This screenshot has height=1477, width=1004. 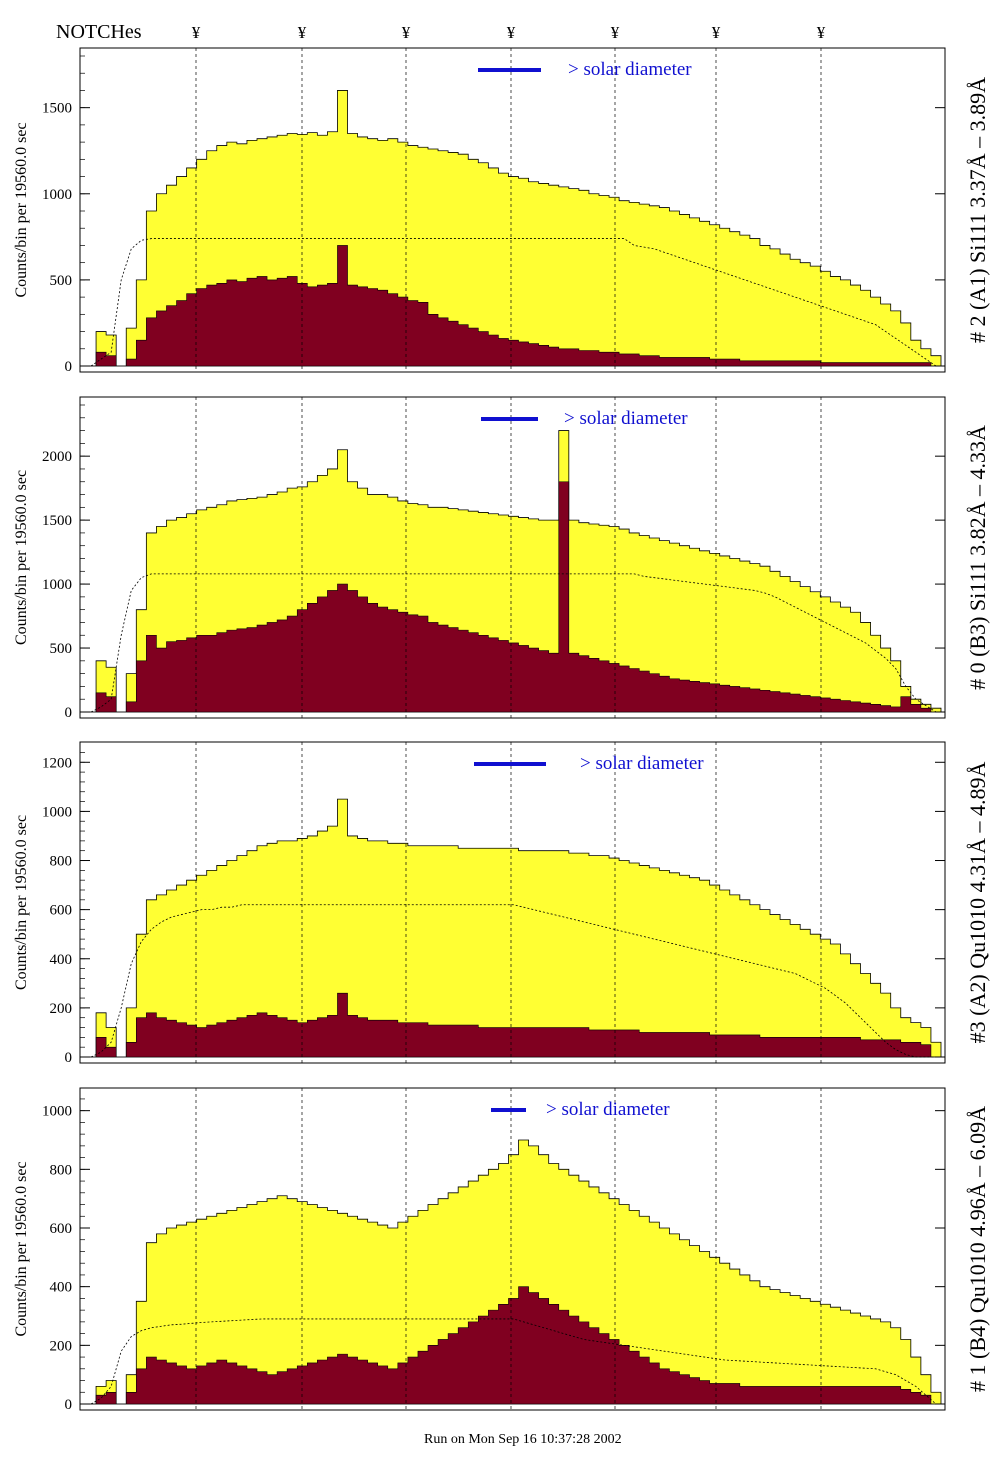 What do you see at coordinates (57, 457) in the screenshot?
I see `y-tick-label: 2000` at bounding box center [57, 457].